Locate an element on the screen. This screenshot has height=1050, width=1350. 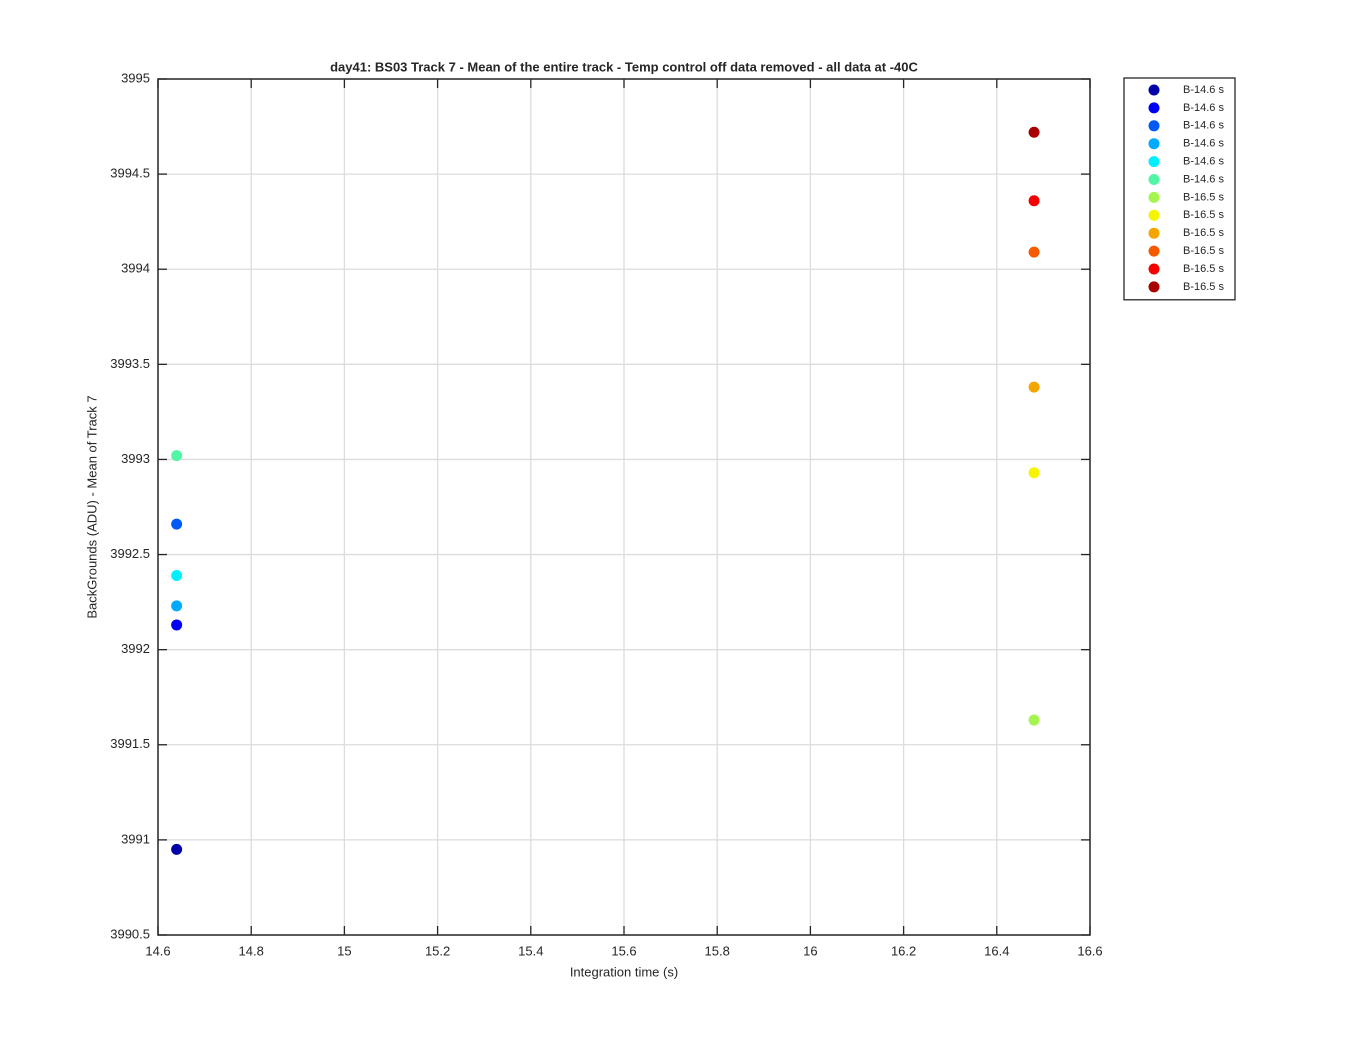
y-tick-label: 3992 is located at coordinates (135, 648).